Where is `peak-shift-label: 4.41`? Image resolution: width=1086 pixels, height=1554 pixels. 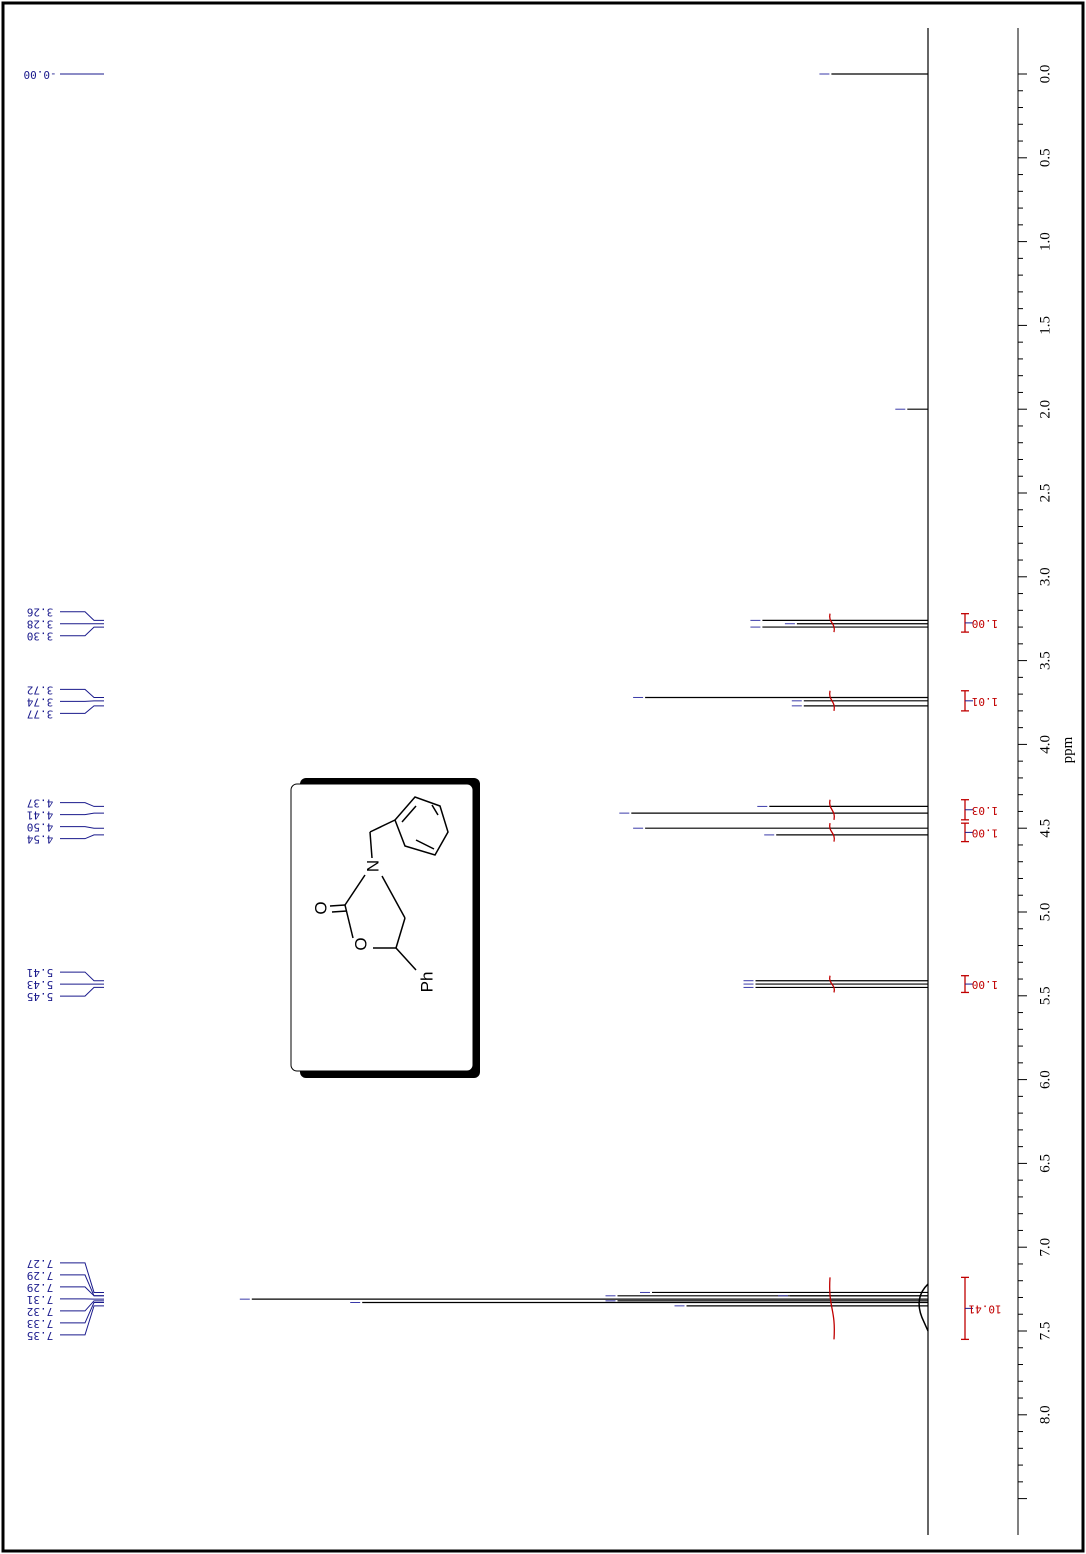
peak-shift-label: 4.41 is located at coordinates (40, 815).